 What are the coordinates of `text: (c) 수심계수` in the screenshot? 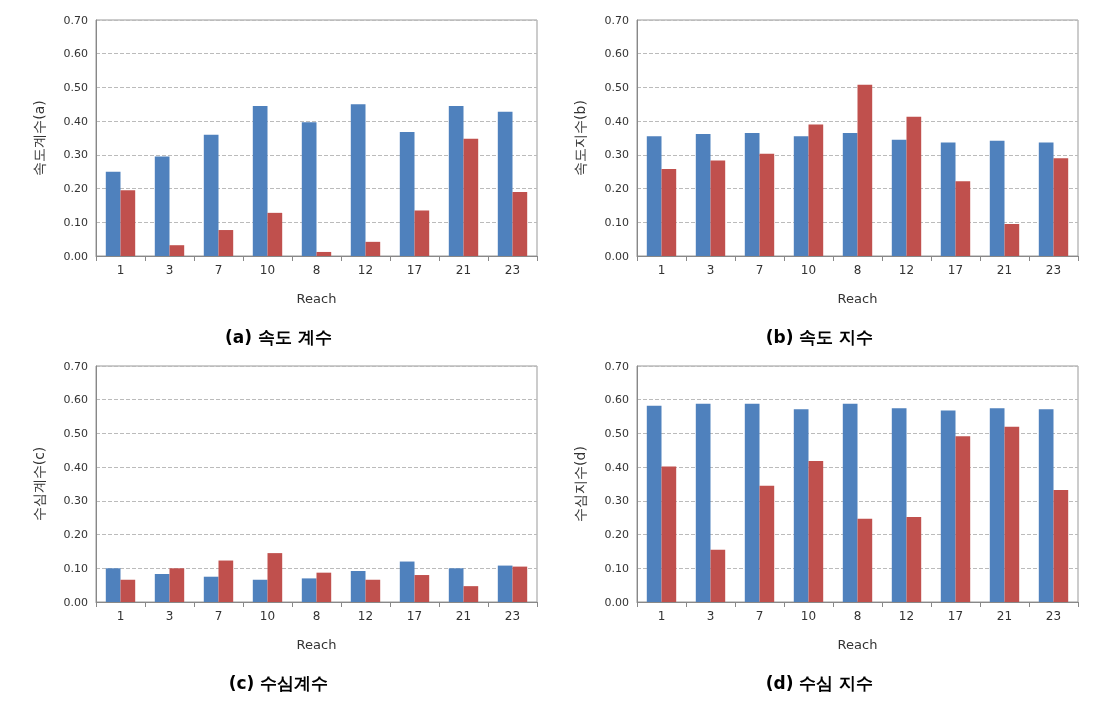 It's located at (278, 682).